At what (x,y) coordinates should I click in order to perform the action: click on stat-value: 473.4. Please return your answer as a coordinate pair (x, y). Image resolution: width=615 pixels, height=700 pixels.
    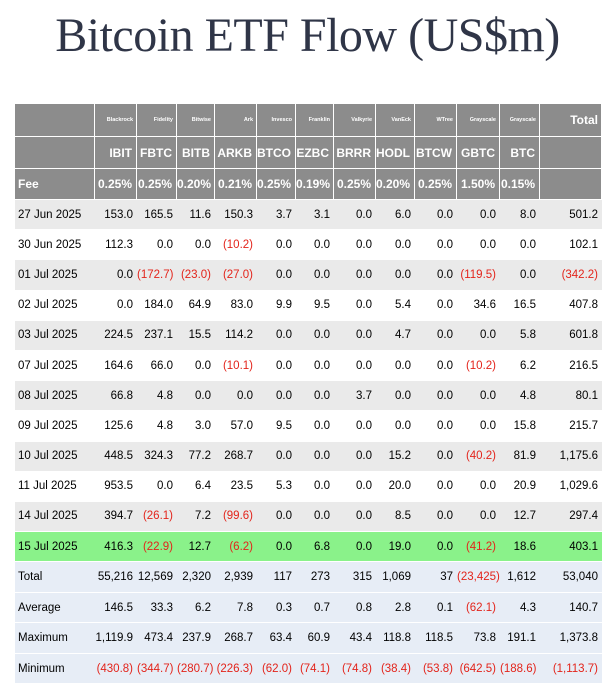
    Looking at the image, I should click on (157, 638).